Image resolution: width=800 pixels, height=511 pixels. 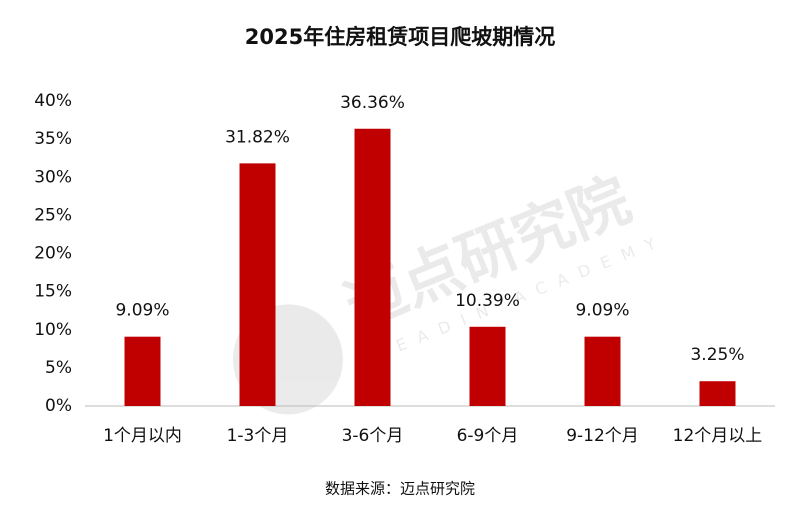 What do you see at coordinates (53, 254) in the screenshot?
I see `y-tick-label: 20%` at bounding box center [53, 254].